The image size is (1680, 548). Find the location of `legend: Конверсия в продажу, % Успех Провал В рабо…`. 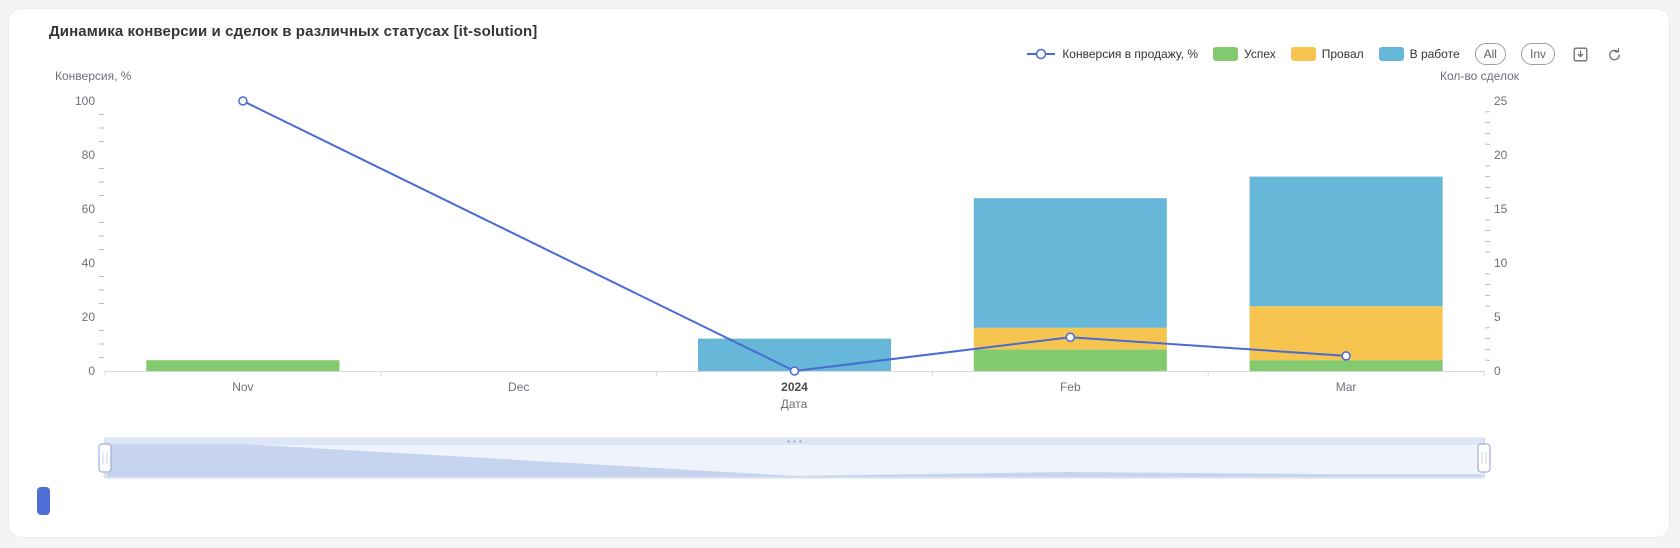

legend: Конверсия в продажу, % Успех Провал В рабо… is located at coordinates (1324, 54).